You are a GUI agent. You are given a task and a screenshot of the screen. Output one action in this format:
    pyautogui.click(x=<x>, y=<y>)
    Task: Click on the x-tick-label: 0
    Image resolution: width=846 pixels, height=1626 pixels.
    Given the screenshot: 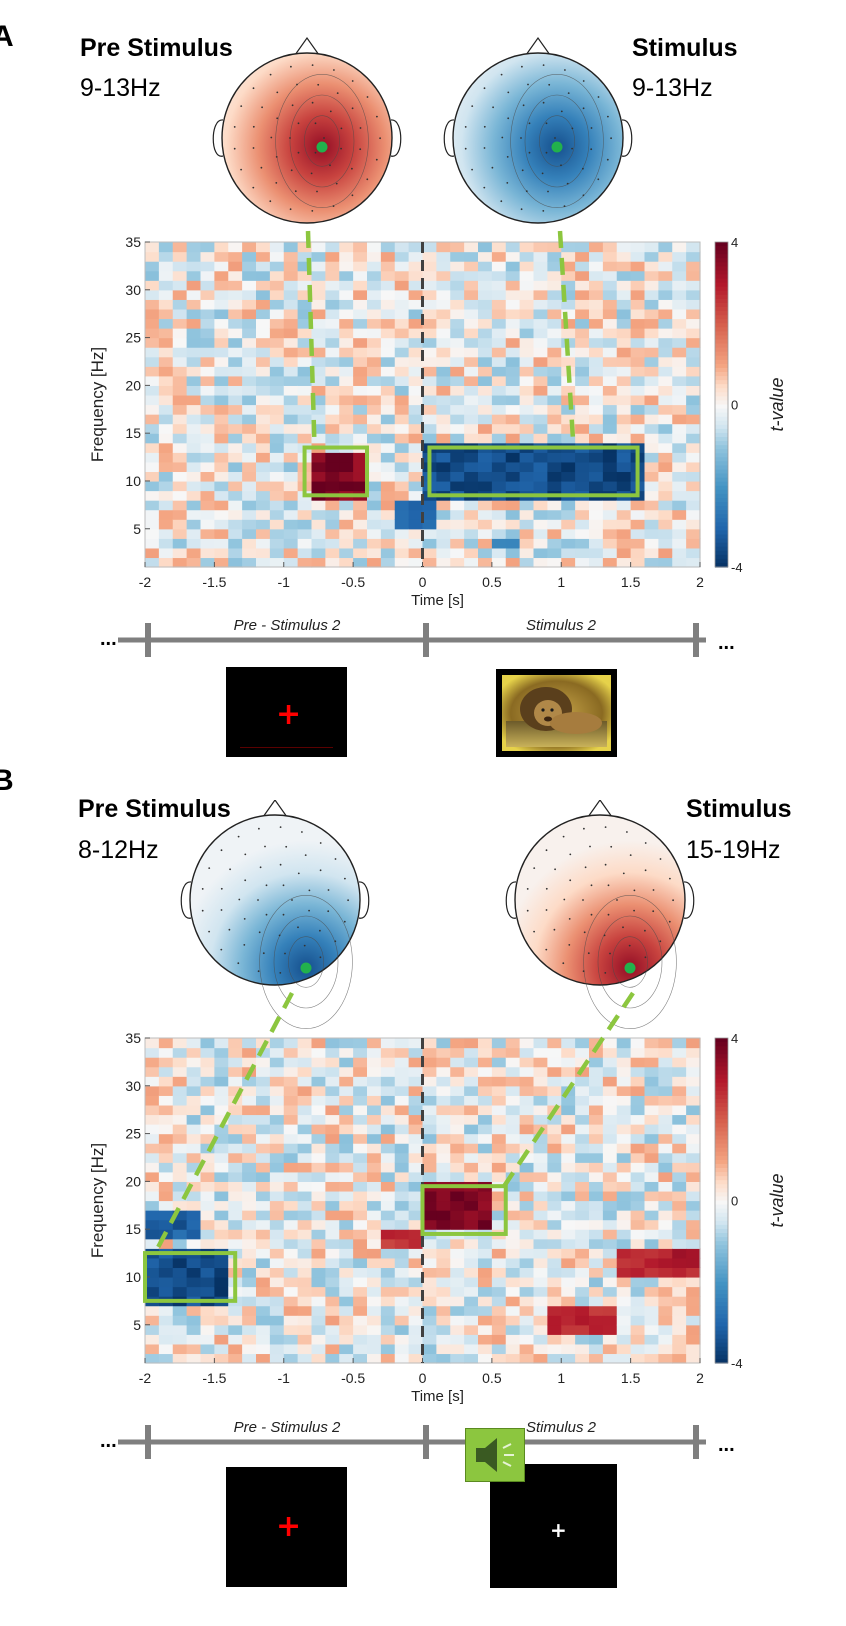 What is the action you would take?
    pyautogui.click(x=423, y=582)
    